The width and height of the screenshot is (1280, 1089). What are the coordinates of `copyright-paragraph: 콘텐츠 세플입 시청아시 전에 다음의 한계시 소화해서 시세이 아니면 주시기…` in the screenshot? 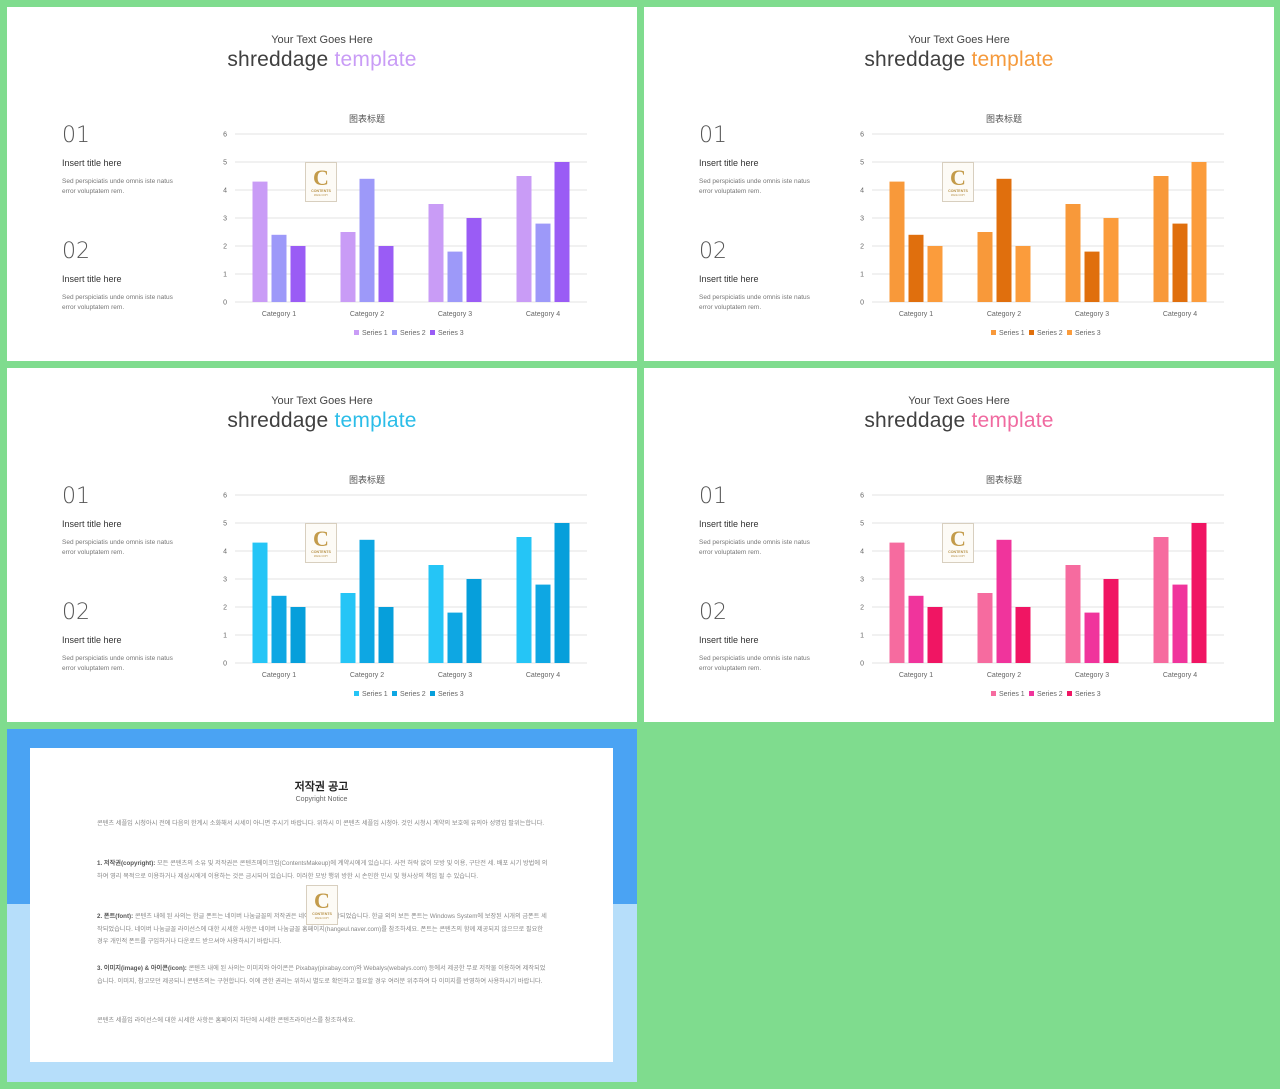 It's located at (323, 824).